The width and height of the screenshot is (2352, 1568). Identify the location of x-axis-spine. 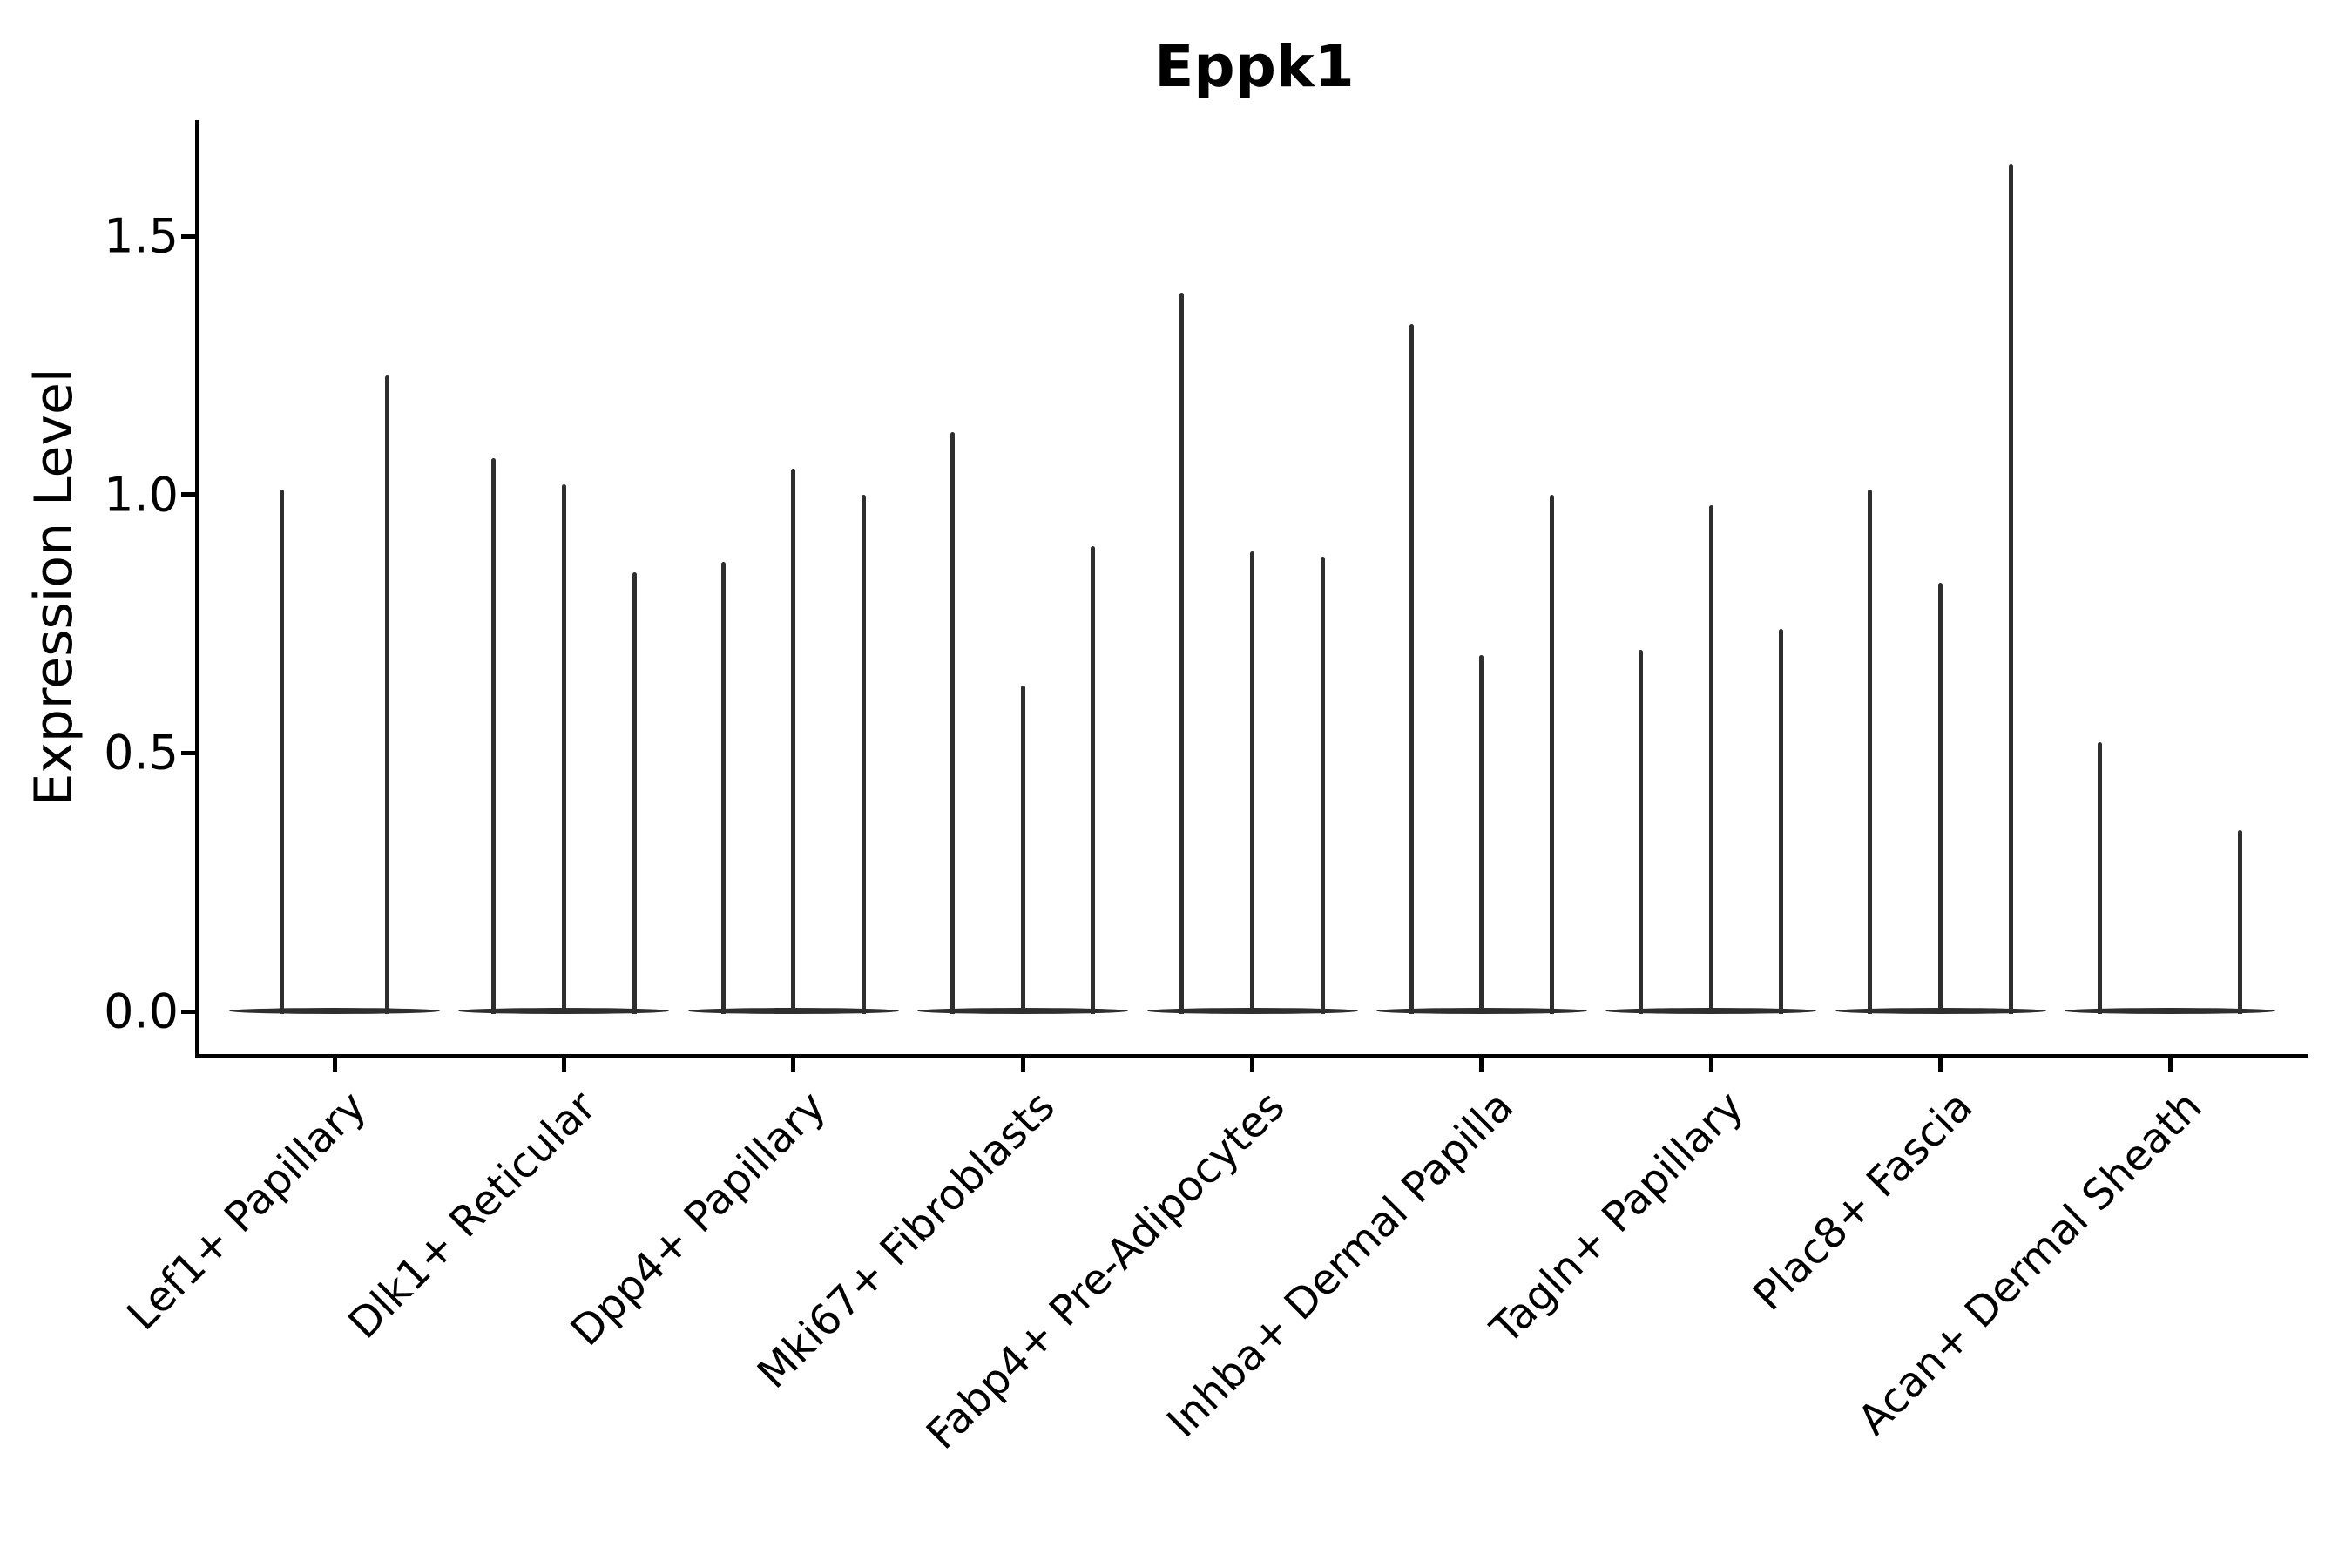
(1251, 1056).